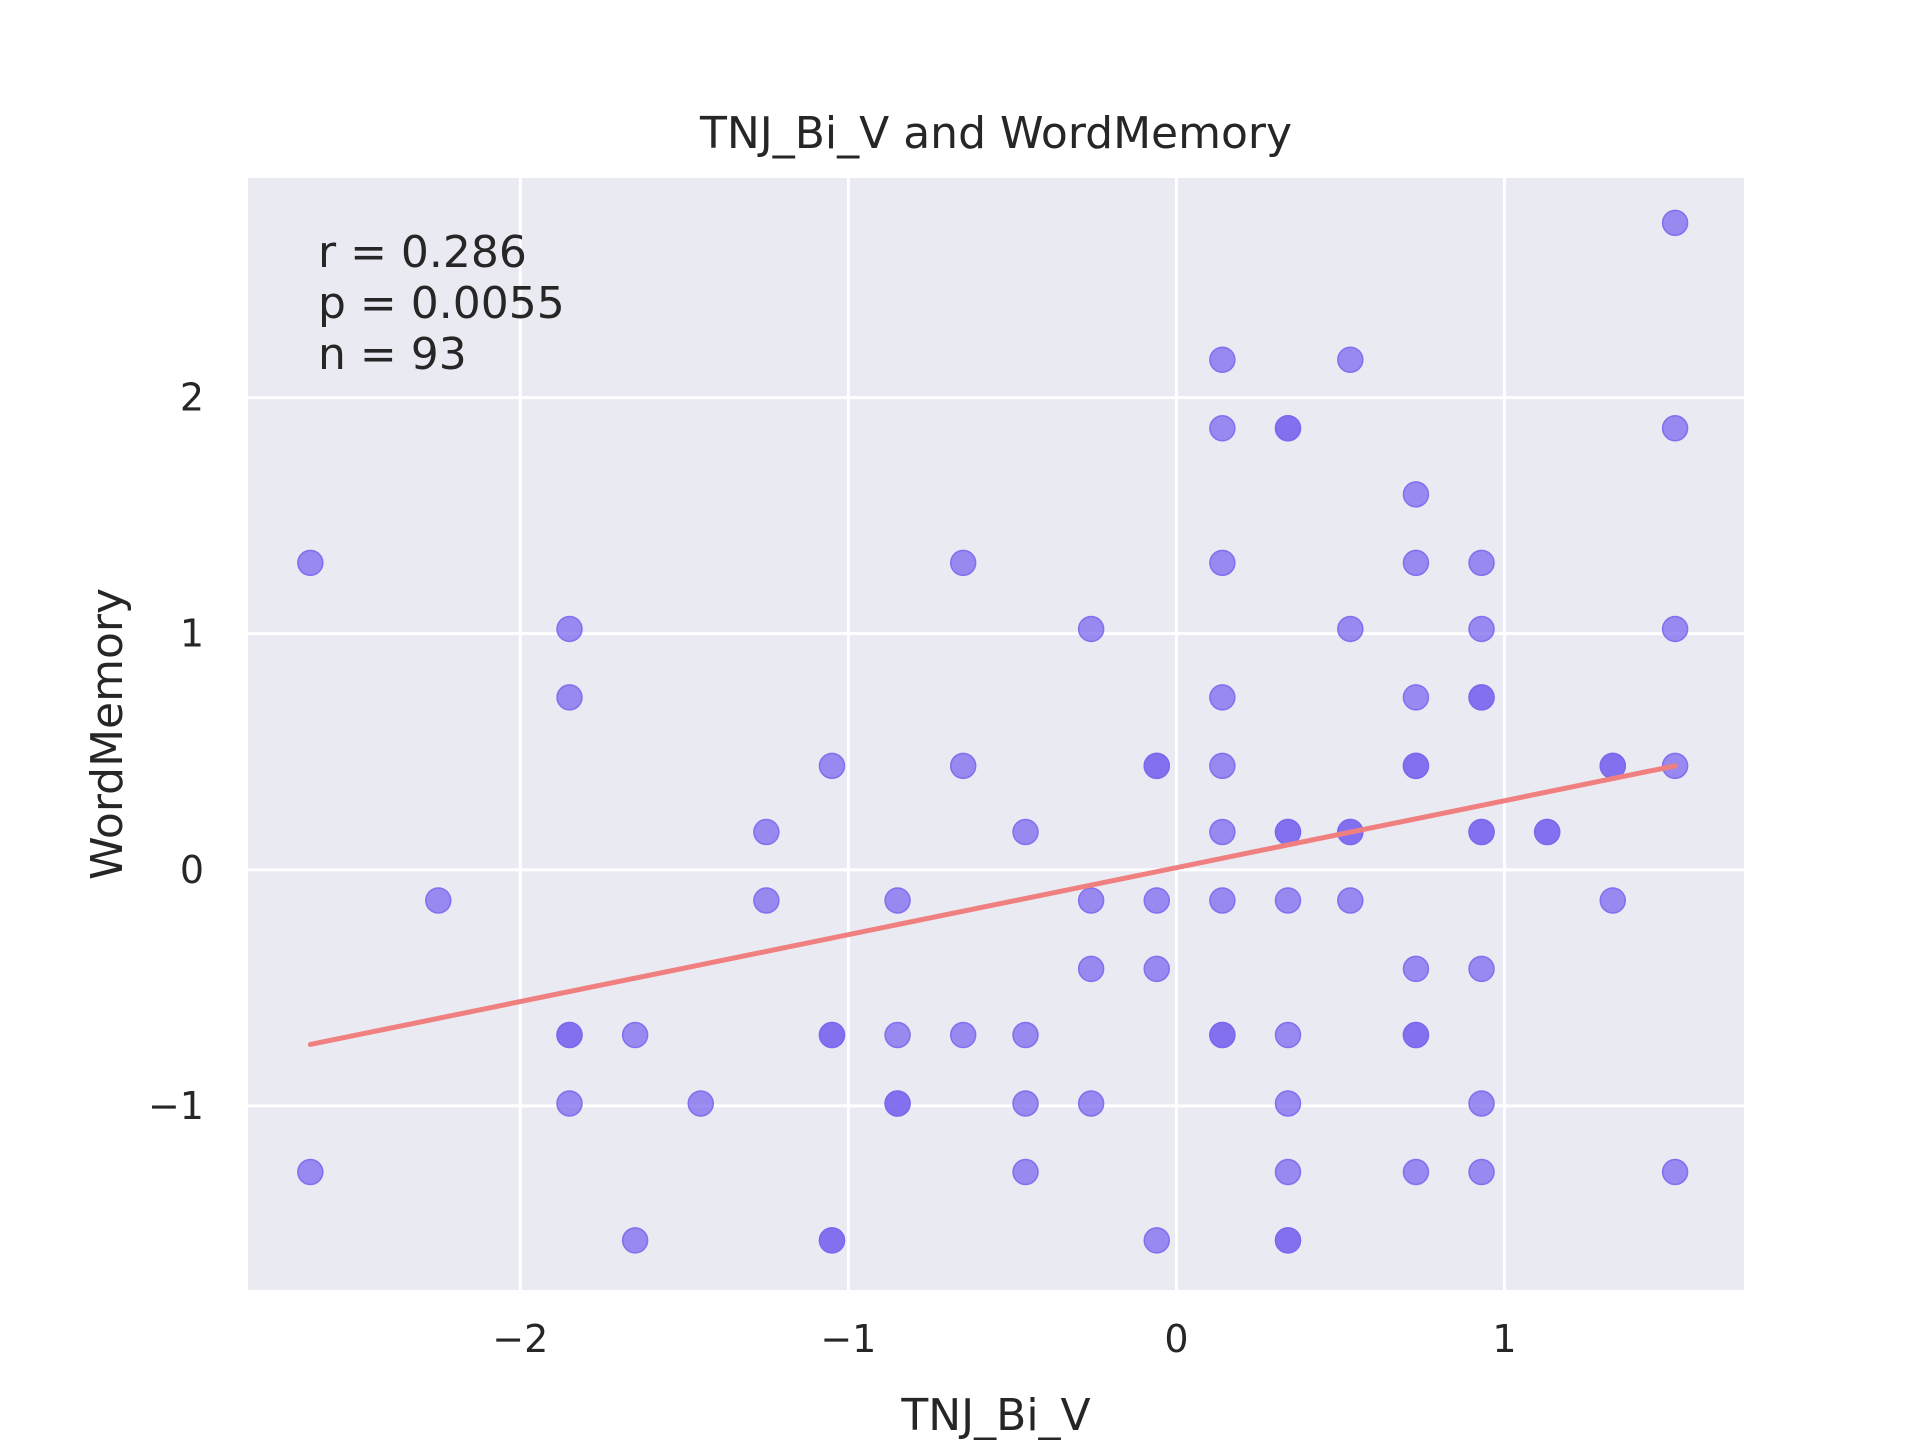 This screenshot has width=1920, height=1440. What do you see at coordinates (422, 252) in the screenshot?
I see `stat-r: r = 0.286` at bounding box center [422, 252].